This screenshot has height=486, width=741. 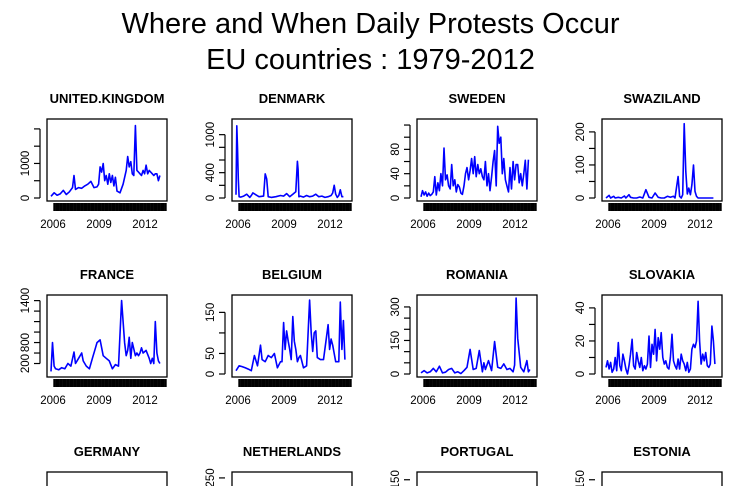 What do you see at coordinates (211, 353) in the screenshot?
I see `y-tick-label: 50` at bounding box center [211, 353].